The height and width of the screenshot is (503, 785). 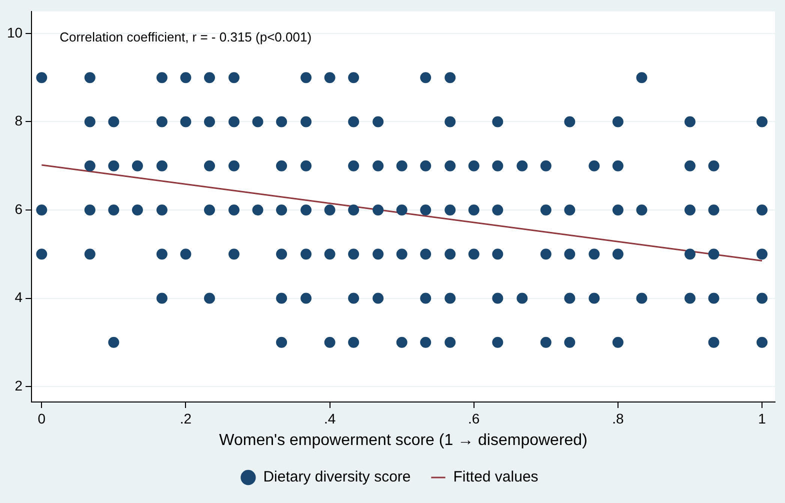 I want to click on x-tick-label: 1, so click(x=762, y=418).